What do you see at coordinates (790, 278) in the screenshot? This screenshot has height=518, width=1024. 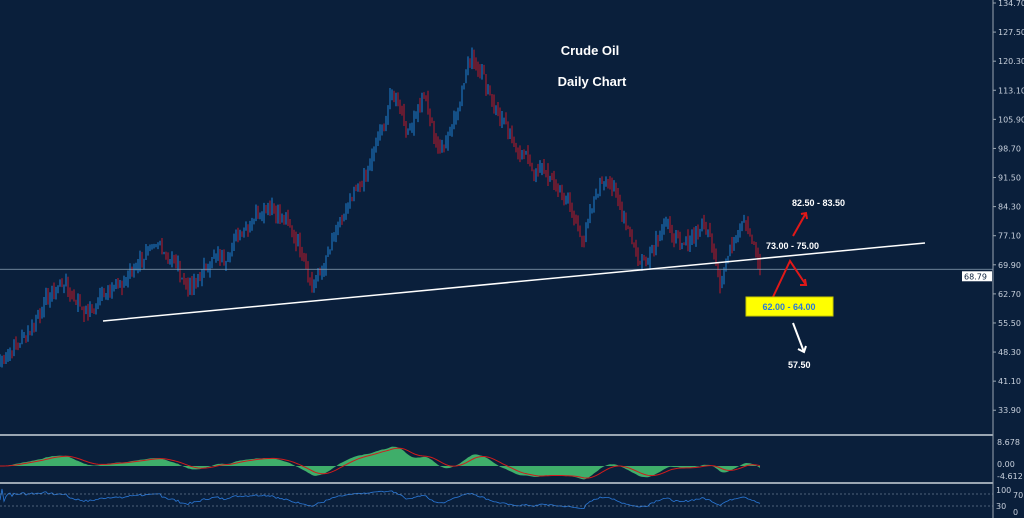 I see `arrow-bounce-red` at bounding box center [790, 278].